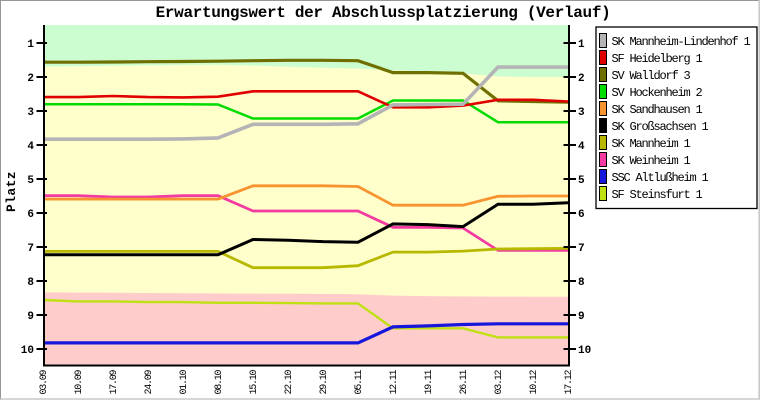 Image resolution: width=760 pixels, height=405 pixels. I want to click on svg-text: SK Weinheim 1, so click(651, 161).